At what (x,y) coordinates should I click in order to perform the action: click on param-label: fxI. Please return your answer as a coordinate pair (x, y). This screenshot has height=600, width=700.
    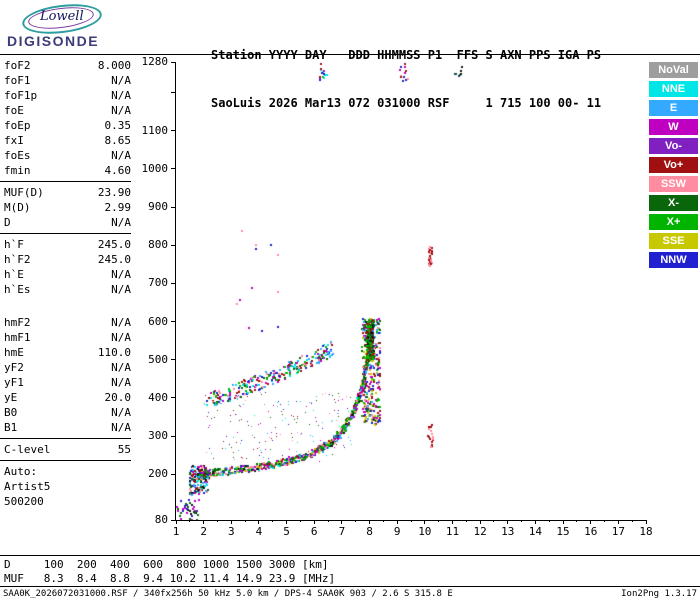
    Looking at the image, I should click on (14, 140).